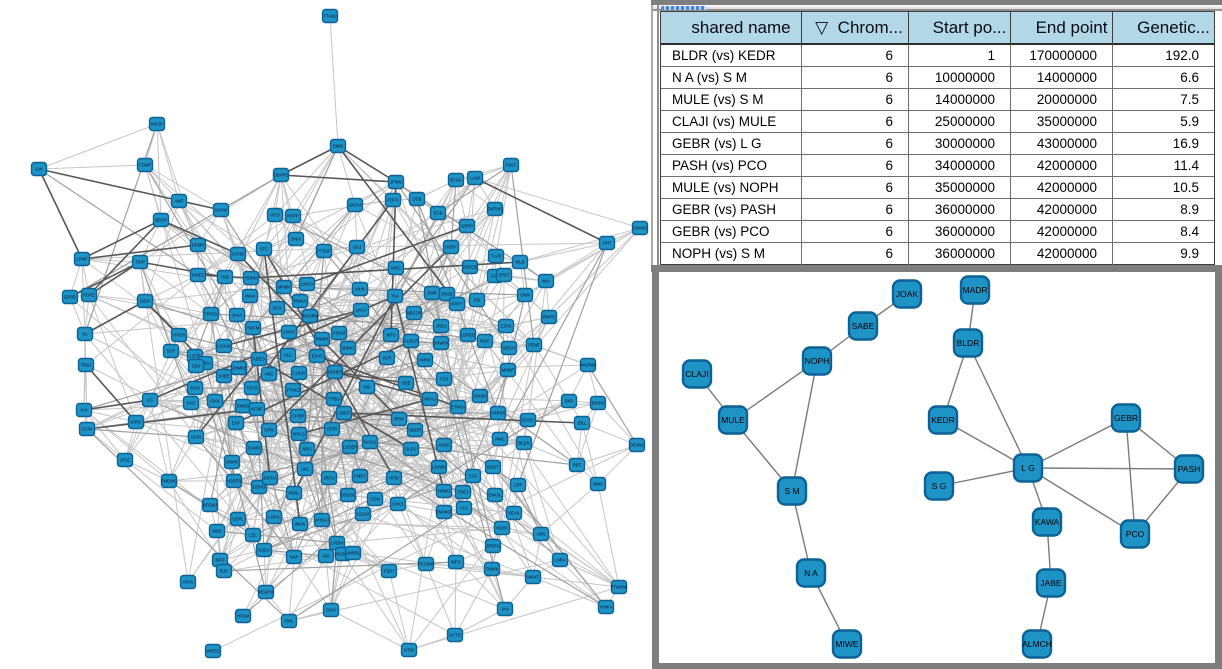 The image size is (1222, 669). I want to click on svg-text: SUT, so click(171, 351).